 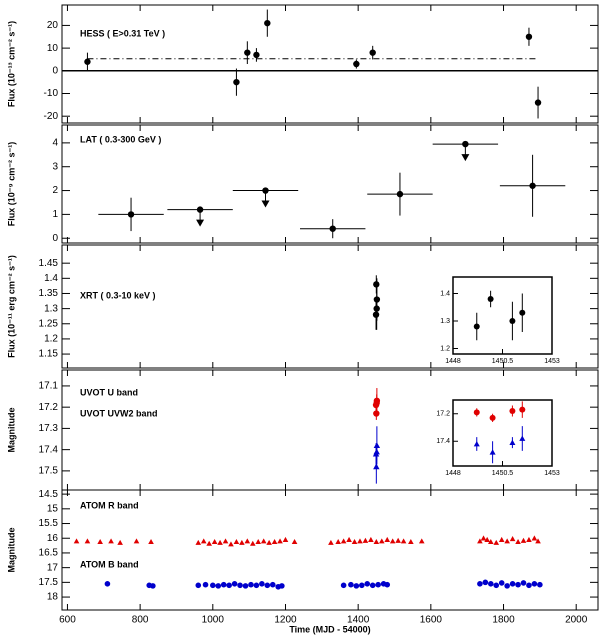 I want to click on inset-y-tick-label: 17.2, so click(x=443, y=414).